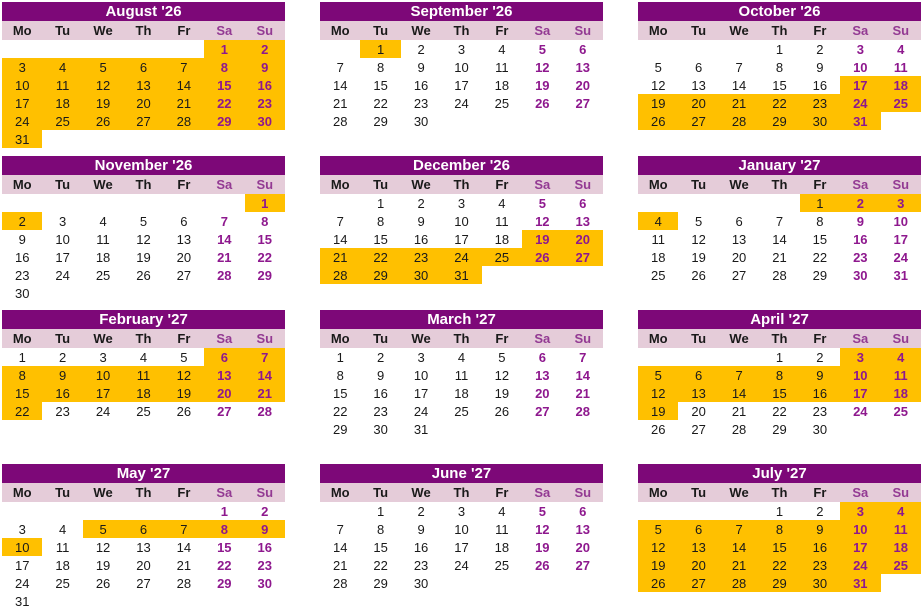 Image resolution: width=923 pixels, height=609 pixels. Describe the element at coordinates (658, 529) in the screenshot. I see `day-cell: 5` at that location.